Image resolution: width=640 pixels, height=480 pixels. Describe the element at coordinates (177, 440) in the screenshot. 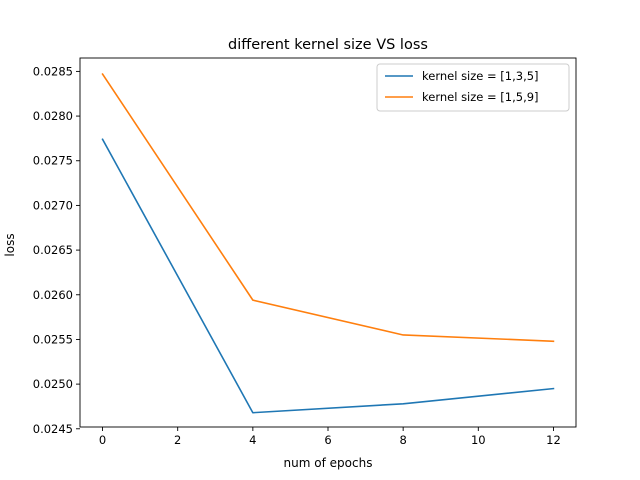

I see `x-tick-label: 2` at that location.